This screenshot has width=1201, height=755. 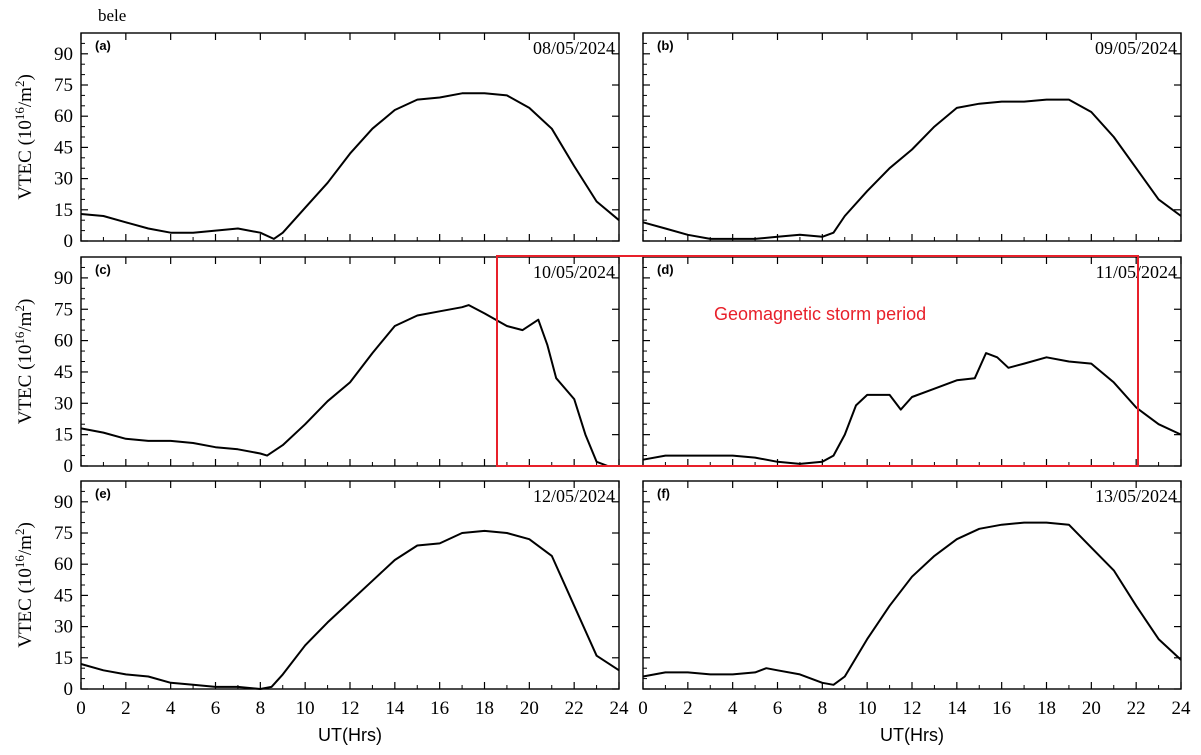 What do you see at coordinates (350, 708) in the screenshot?
I see `chart-4-xtick-label-6: 12` at bounding box center [350, 708].